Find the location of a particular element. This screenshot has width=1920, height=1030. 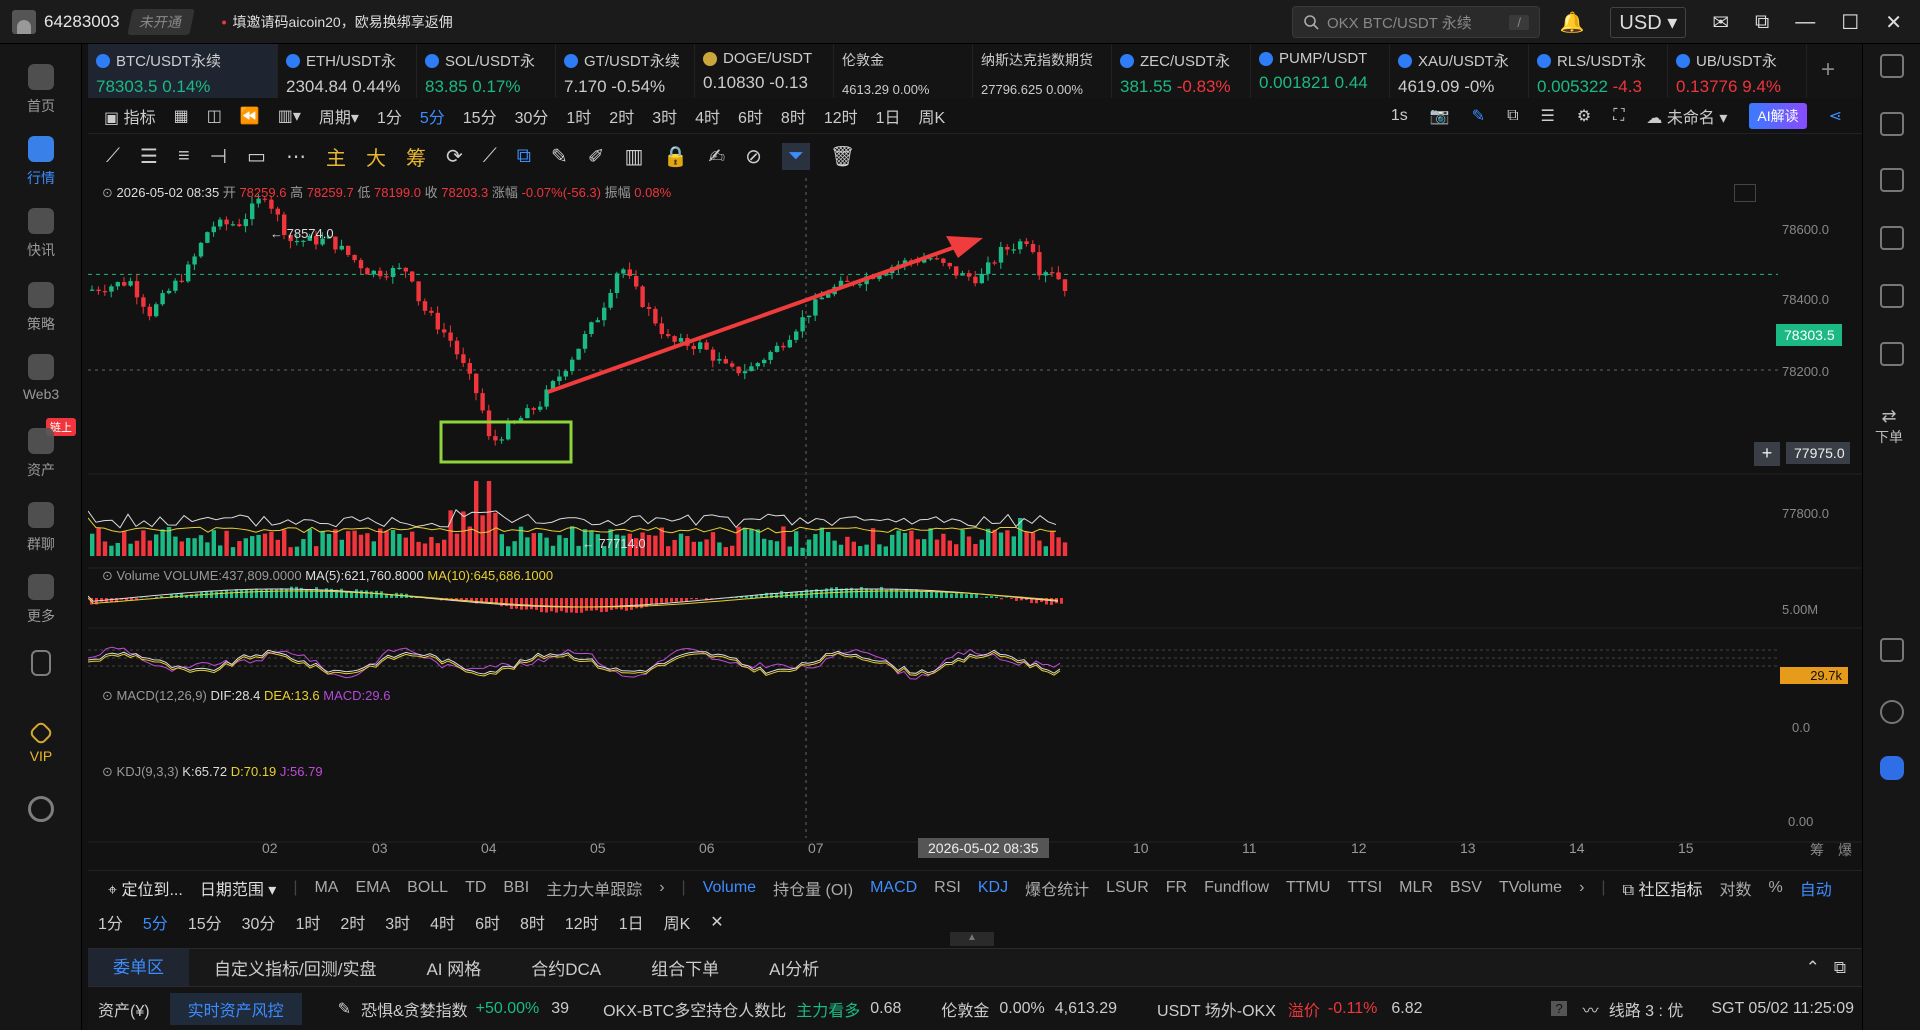

timeframe-9: 8时 is located at coordinates (793, 118).